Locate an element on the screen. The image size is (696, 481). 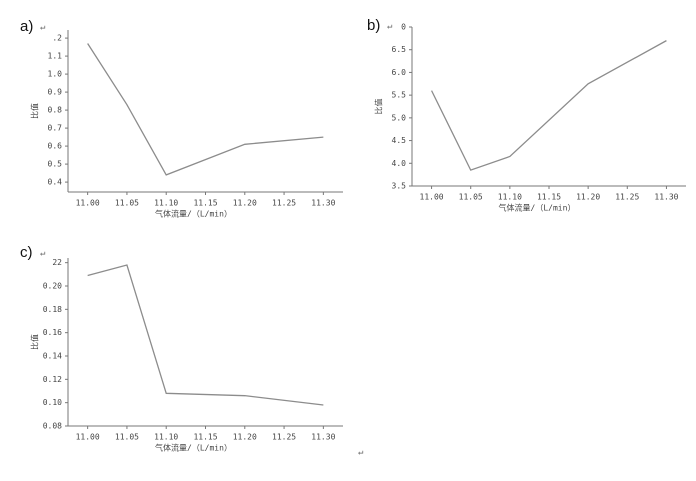
y-tick-label: 0.18 is located at coordinates (52, 309).